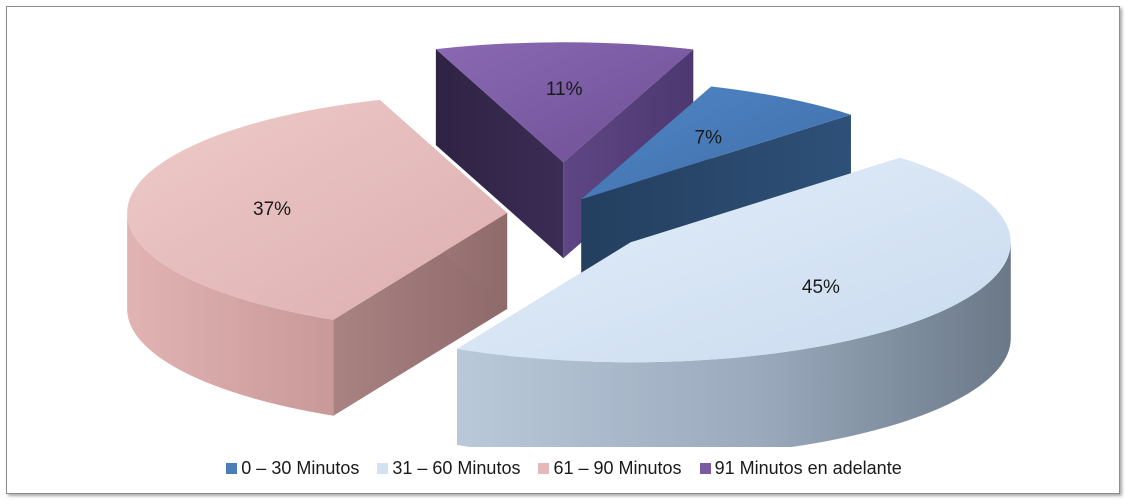 The height and width of the screenshot is (504, 1130). What do you see at coordinates (300, 468) in the screenshot?
I see `legend-label-0-30: 0 – 30 Minutos` at bounding box center [300, 468].